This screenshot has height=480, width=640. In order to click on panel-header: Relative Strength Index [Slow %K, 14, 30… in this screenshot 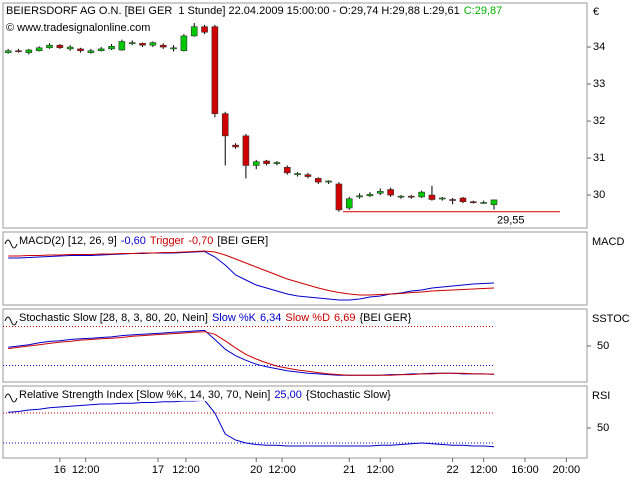, I will do `click(205, 395)`.